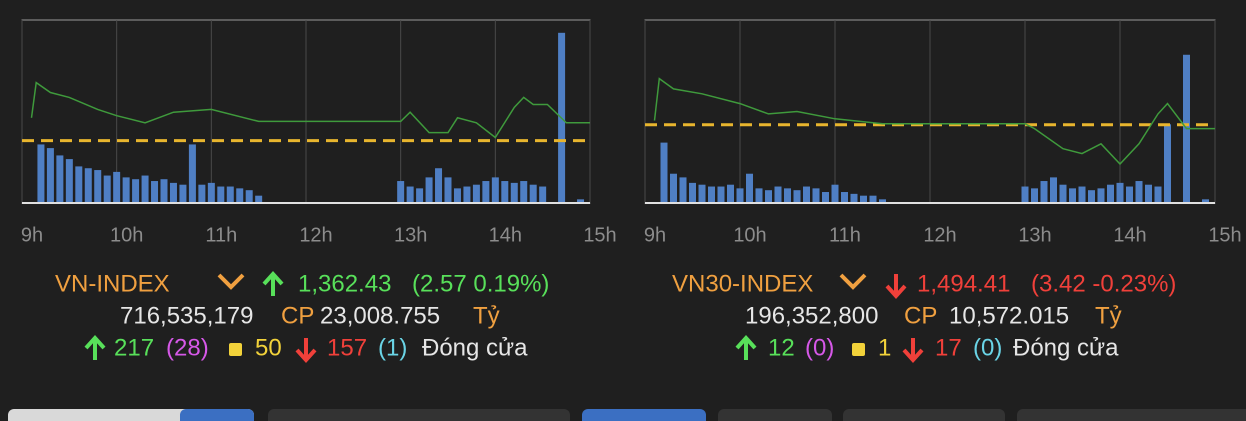  I want to click on x-tick-label: 9h, so click(655, 235).